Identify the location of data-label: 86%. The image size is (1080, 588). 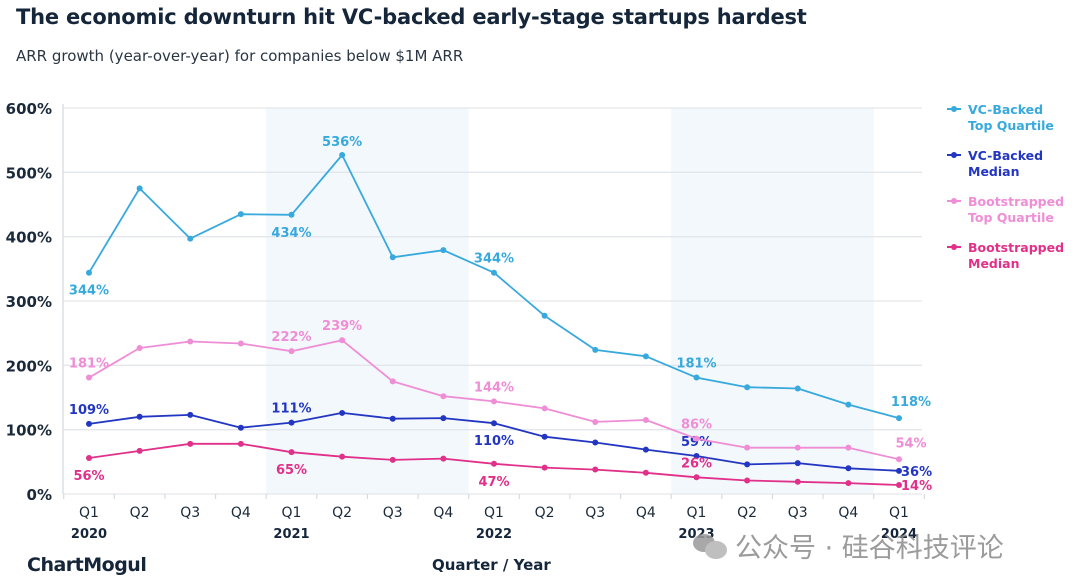
(696, 425).